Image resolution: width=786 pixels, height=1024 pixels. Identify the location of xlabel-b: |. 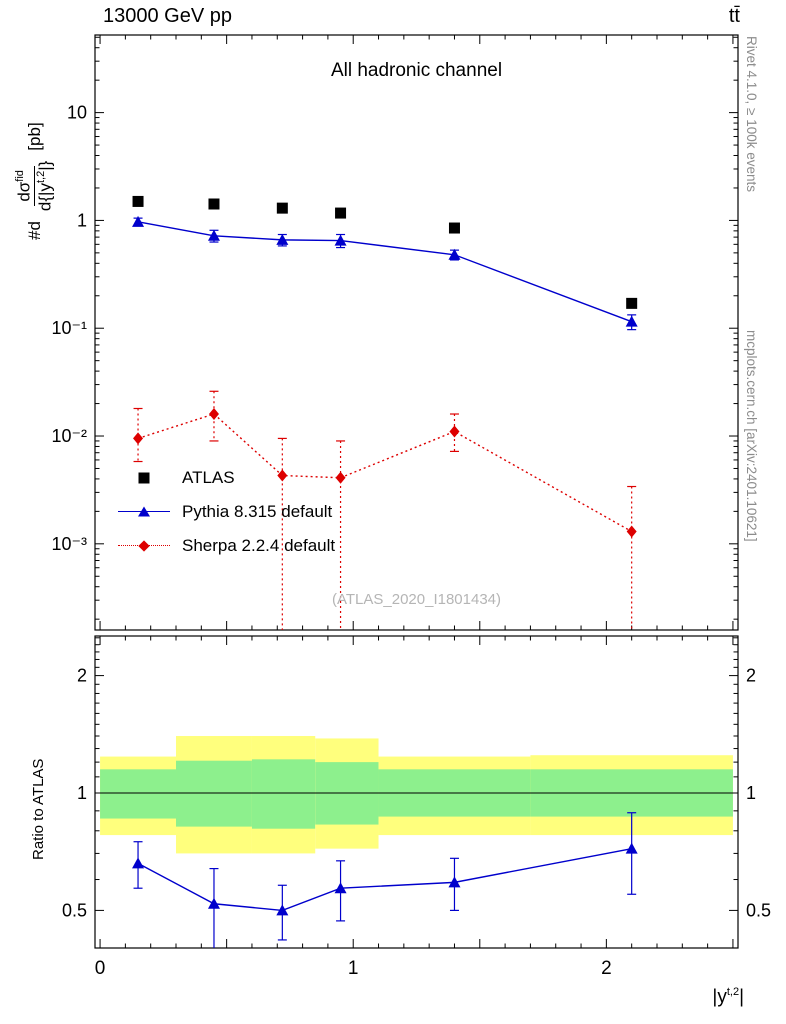
(741, 997).